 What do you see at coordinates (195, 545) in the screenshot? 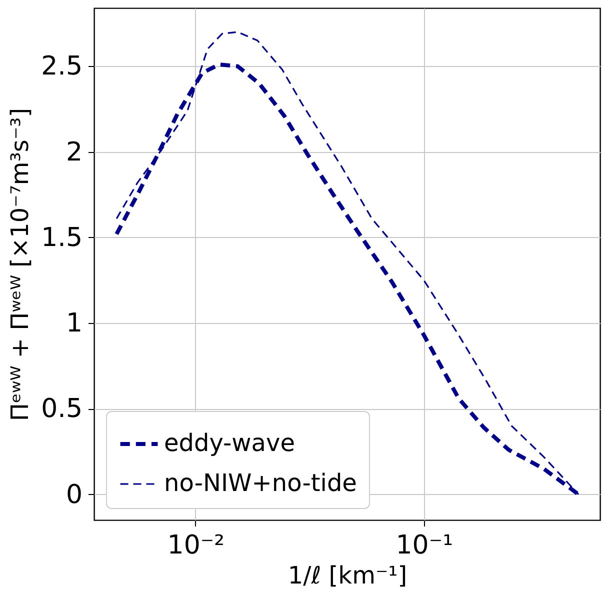
I see `x-tick-label: 10⁻²` at bounding box center [195, 545].